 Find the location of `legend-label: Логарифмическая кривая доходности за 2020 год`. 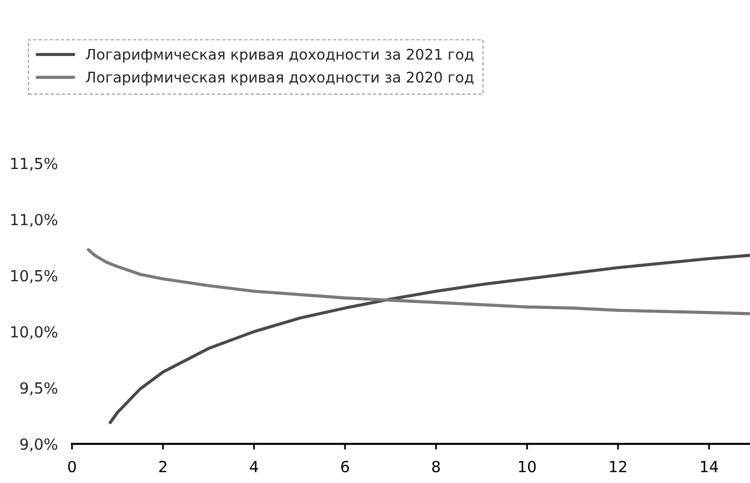

legend-label: Логарифмическая кривая доходности за 2020 год is located at coordinates (280, 79).